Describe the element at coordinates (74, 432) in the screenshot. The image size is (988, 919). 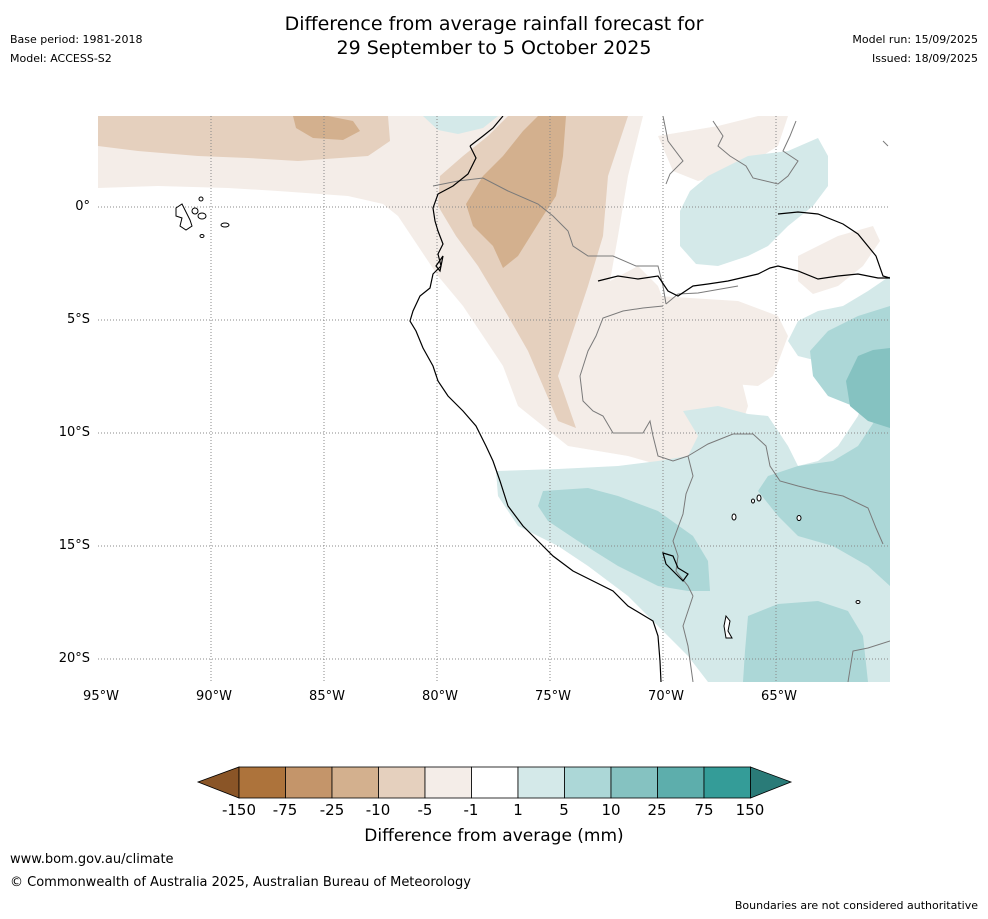
I see `lat-label-10s: 10°S` at that location.